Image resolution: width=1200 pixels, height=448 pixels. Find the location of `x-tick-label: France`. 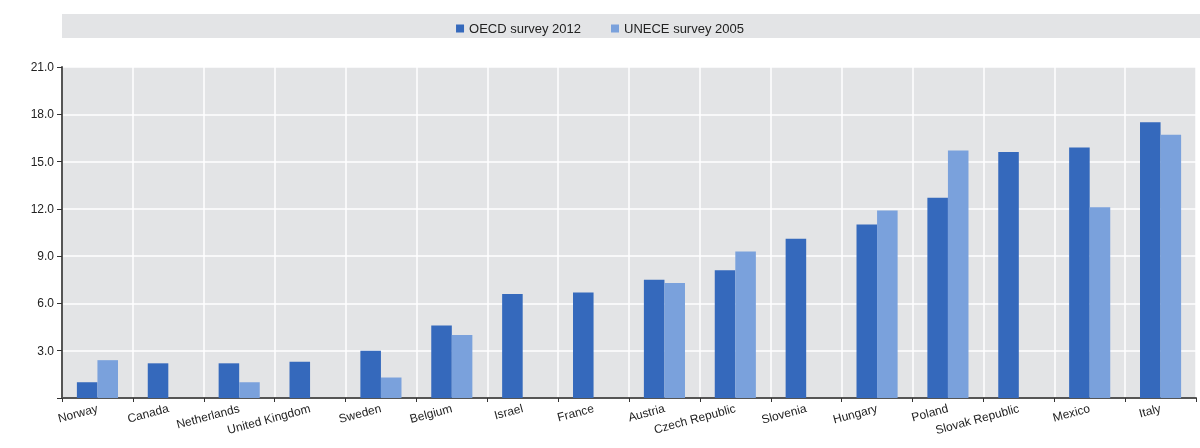

x-tick-label: France is located at coordinates (575, 413).